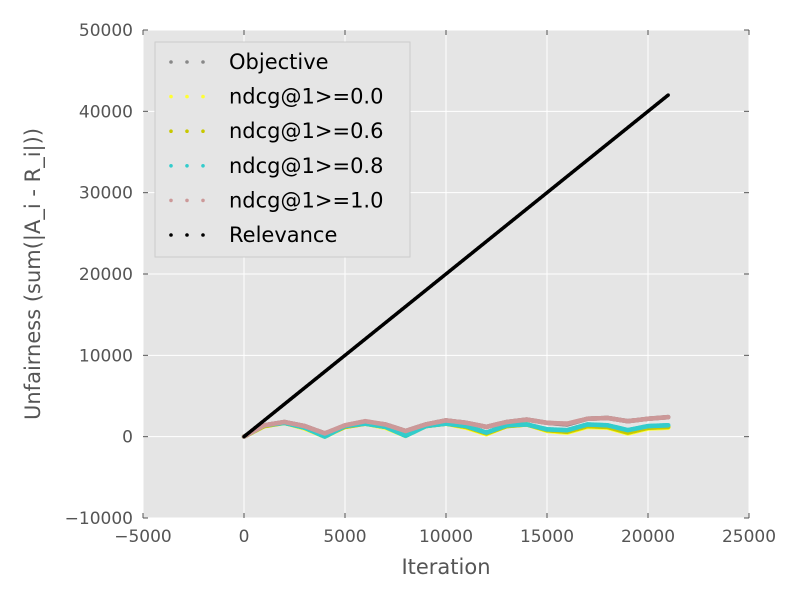 The width and height of the screenshot is (800, 600). I want to click on y-tick-label: 10000, so click(106, 356).